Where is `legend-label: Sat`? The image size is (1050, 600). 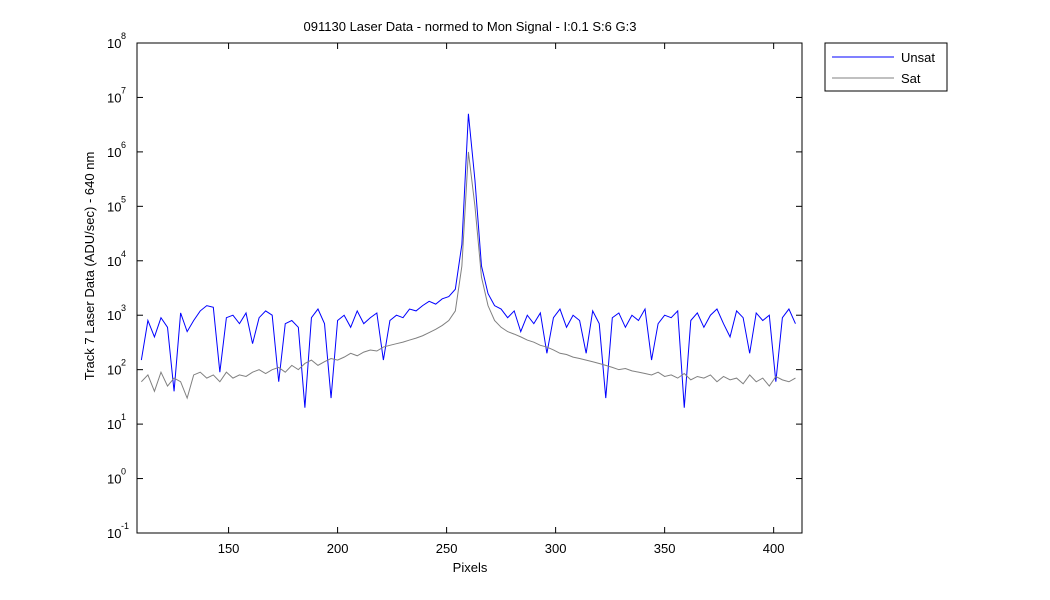
legend-label: Sat is located at coordinates (911, 78).